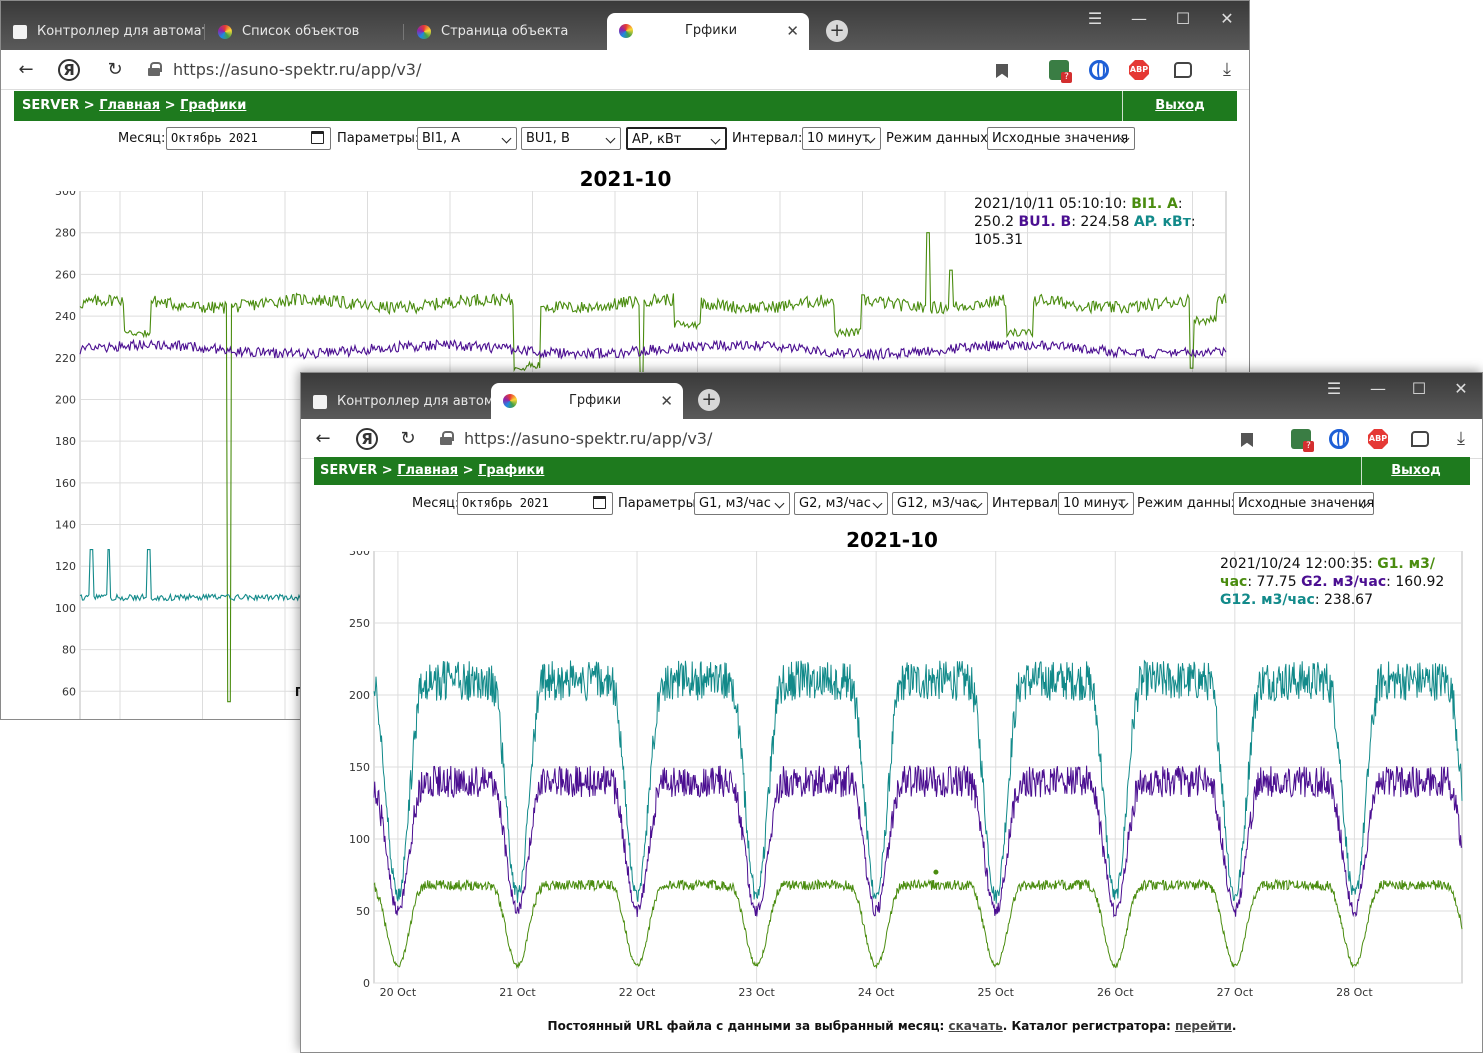 Image resolution: width=1483 pixels, height=1053 pixels. What do you see at coordinates (676, 138) in the screenshot?
I see `param3-select: AP, кВт` at bounding box center [676, 138].